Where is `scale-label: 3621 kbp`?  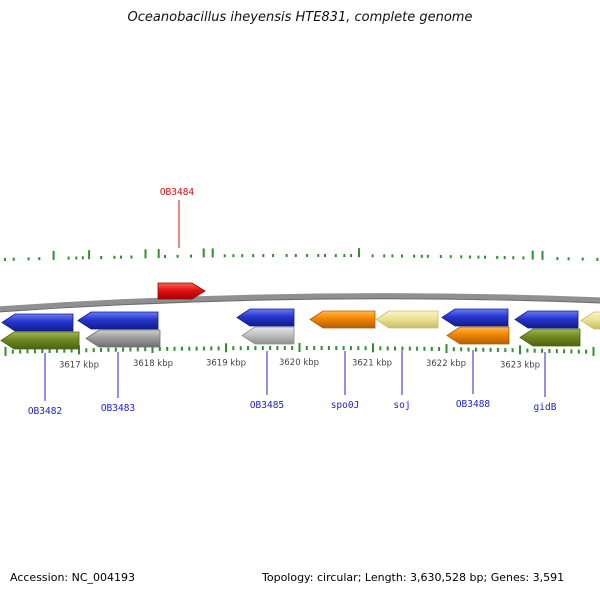 scale-label: 3621 kbp is located at coordinates (372, 363).